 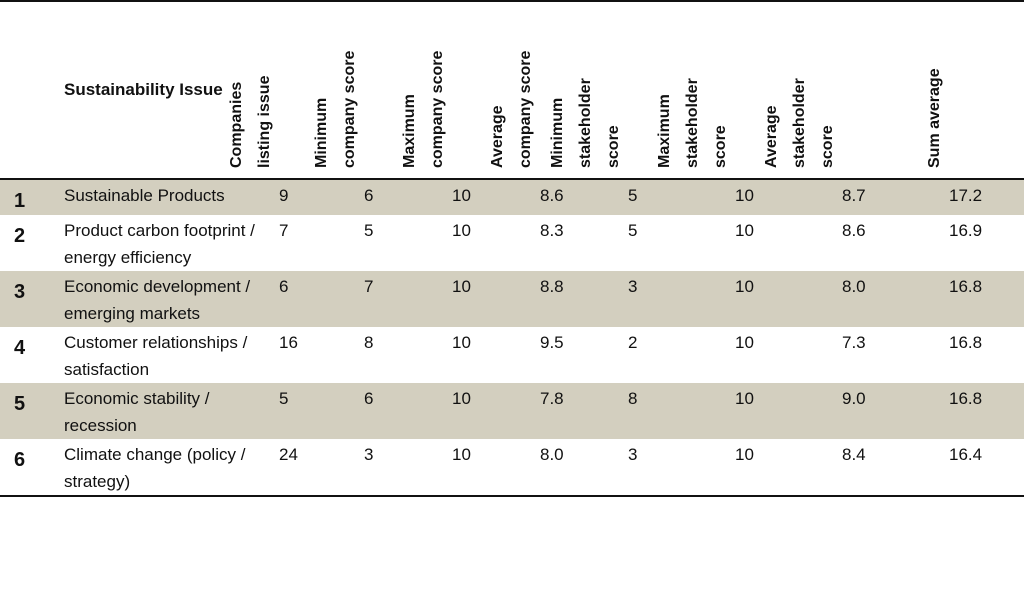 I want to click on value-cell: 8, so click(x=675, y=411).